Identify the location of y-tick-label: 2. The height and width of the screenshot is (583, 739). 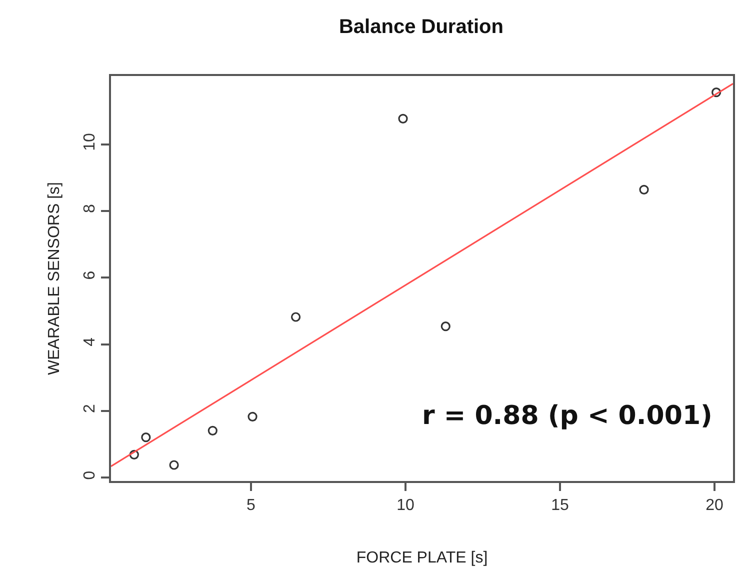
(90, 409).